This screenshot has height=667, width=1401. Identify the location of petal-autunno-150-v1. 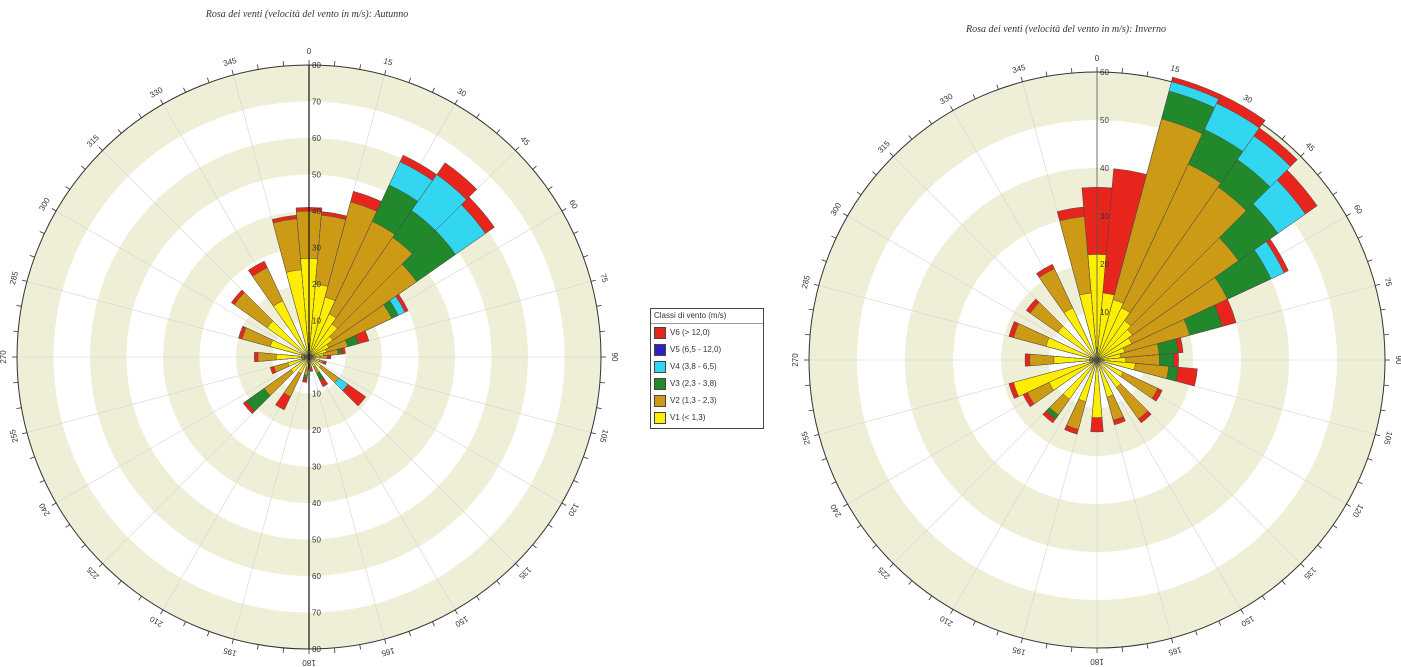
(312, 362).